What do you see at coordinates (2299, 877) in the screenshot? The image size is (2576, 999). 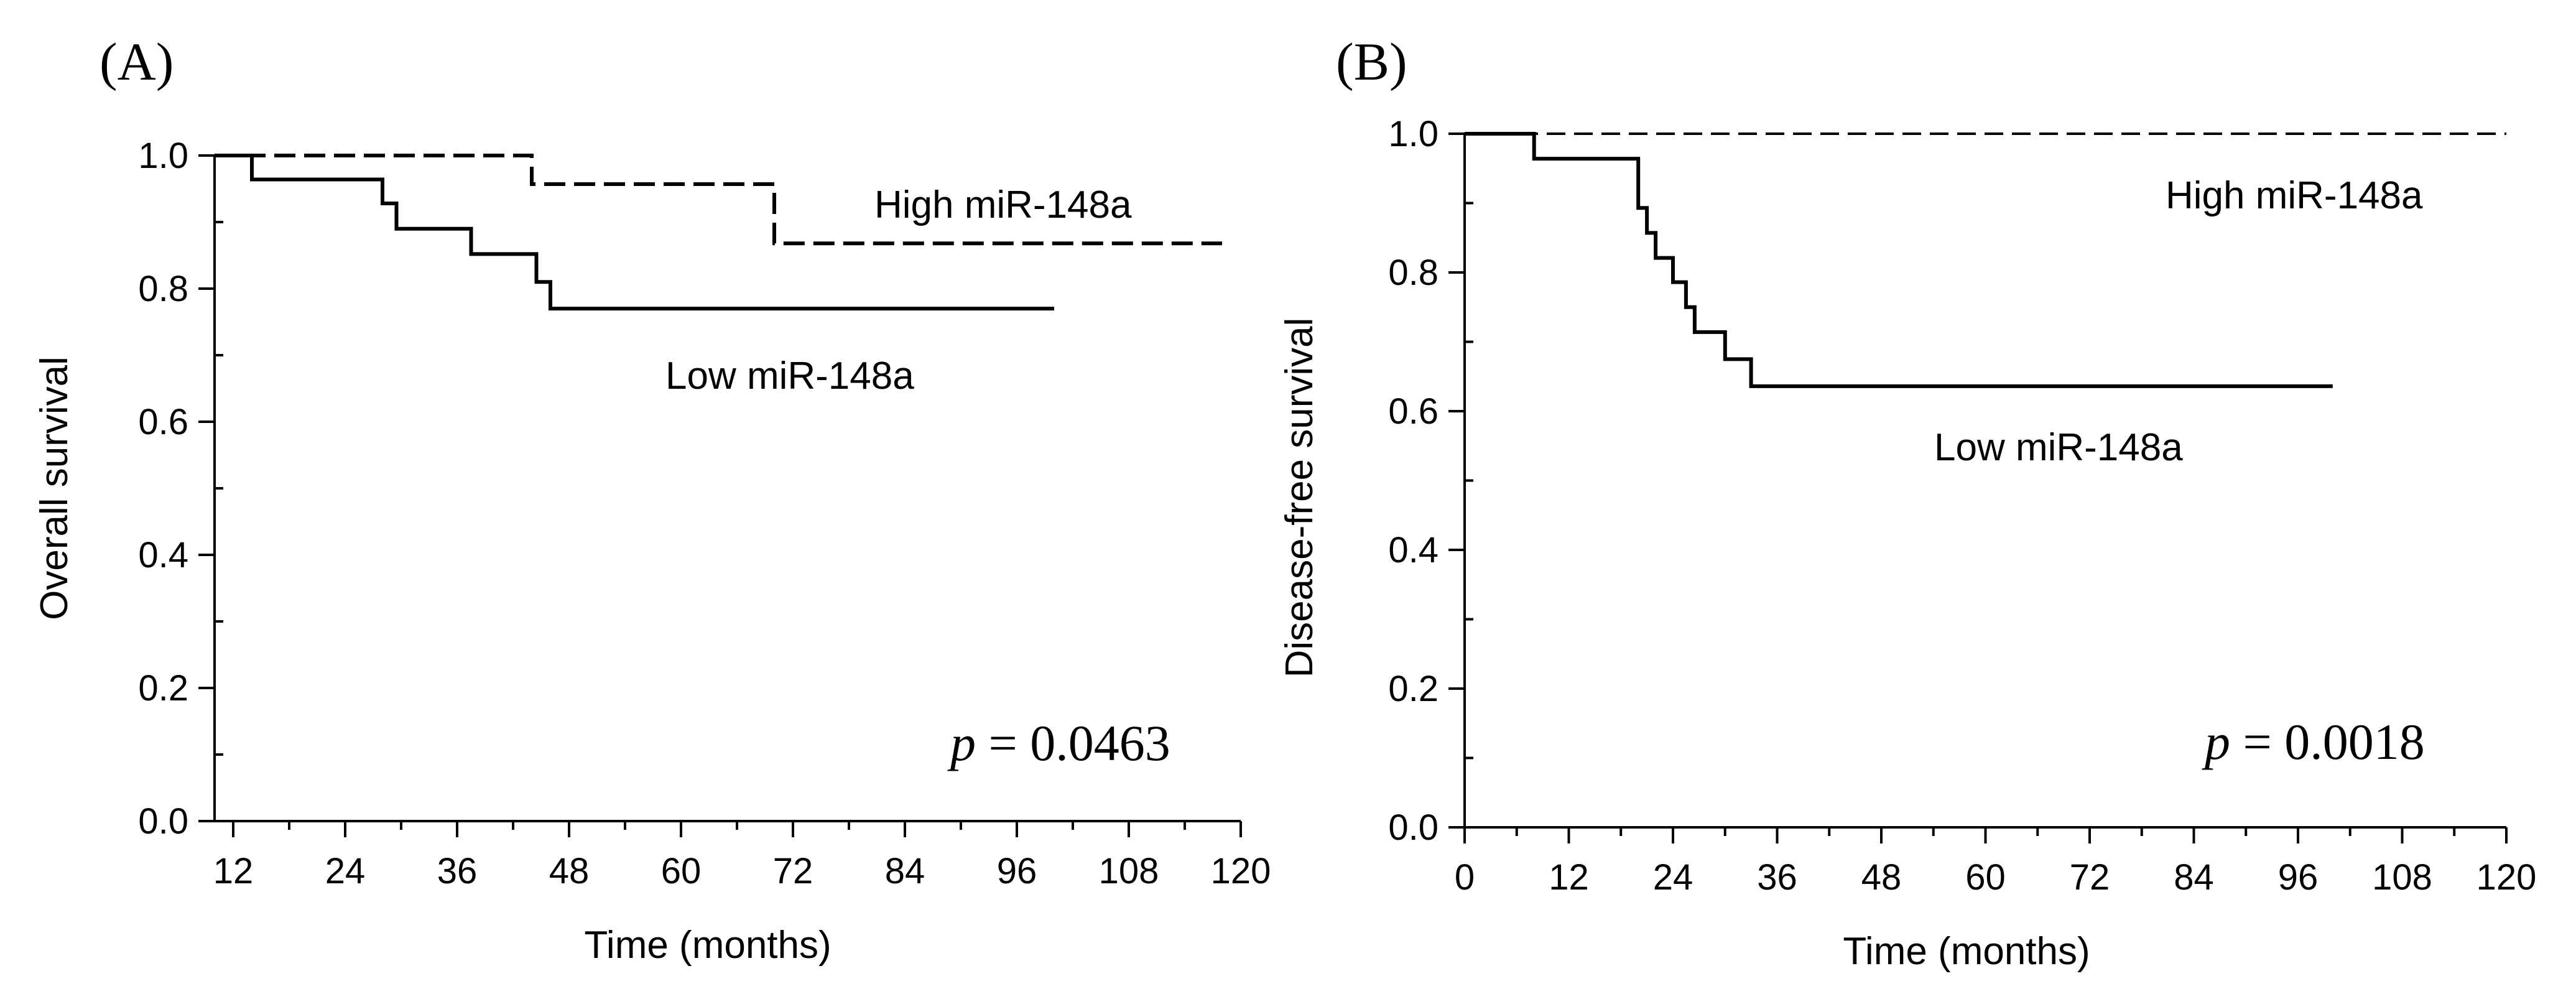 I see `panel-b-xtick-label: 96` at bounding box center [2299, 877].